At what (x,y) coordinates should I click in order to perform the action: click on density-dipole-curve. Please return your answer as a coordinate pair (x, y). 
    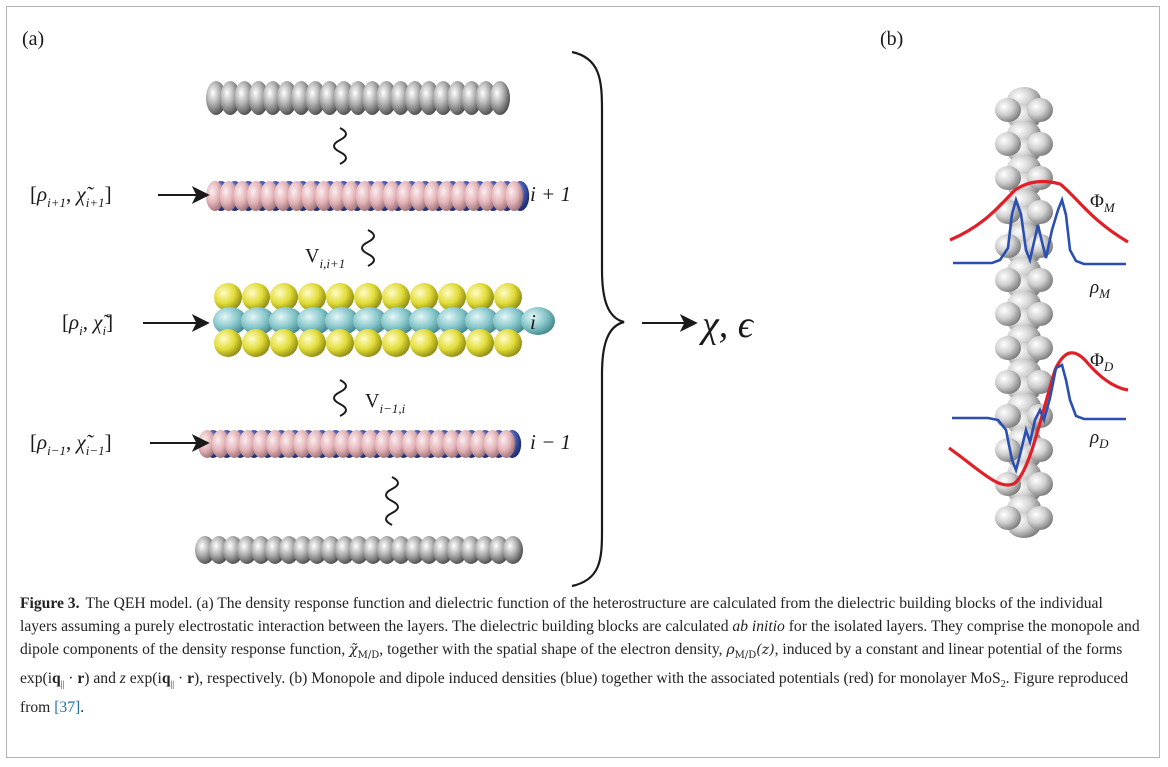
    Looking at the image, I should click on (1039, 419).